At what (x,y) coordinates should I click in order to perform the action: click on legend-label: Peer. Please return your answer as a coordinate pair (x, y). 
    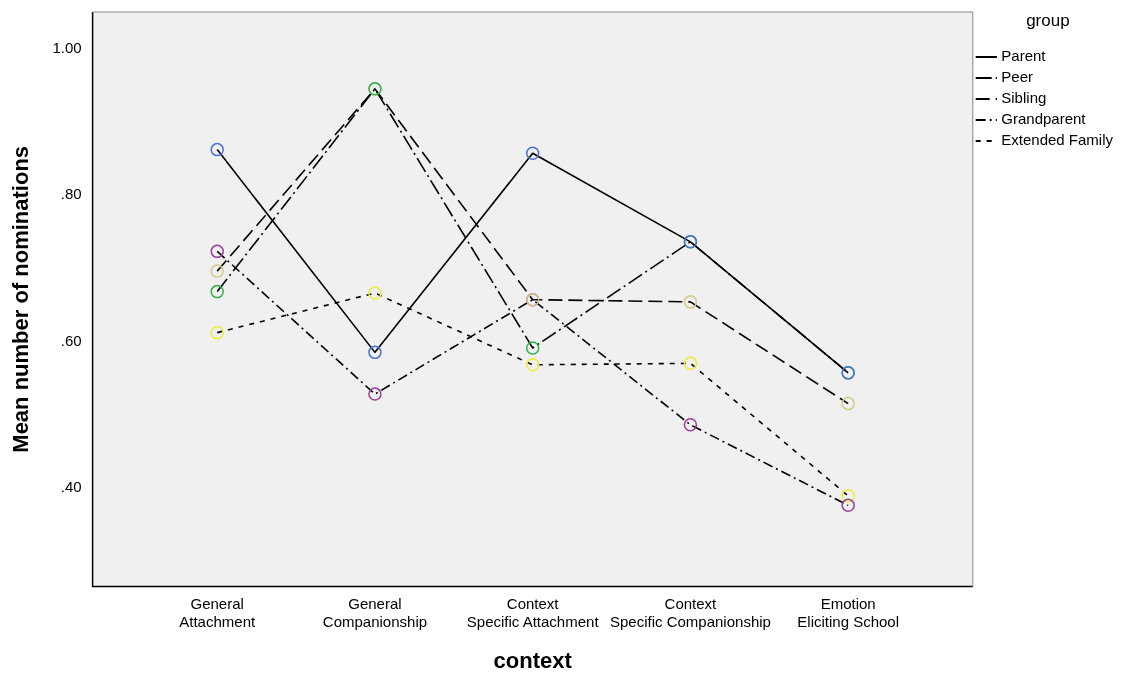
    Looking at the image, I should click on (1017, 77).